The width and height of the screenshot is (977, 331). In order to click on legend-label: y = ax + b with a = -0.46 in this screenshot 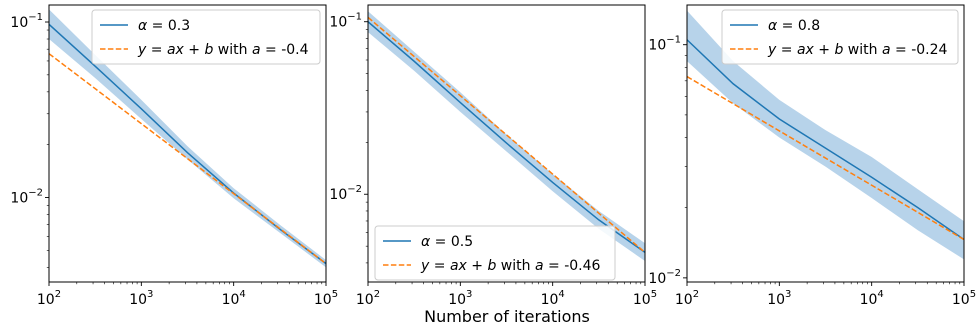, I will do `click(510, 266)`.